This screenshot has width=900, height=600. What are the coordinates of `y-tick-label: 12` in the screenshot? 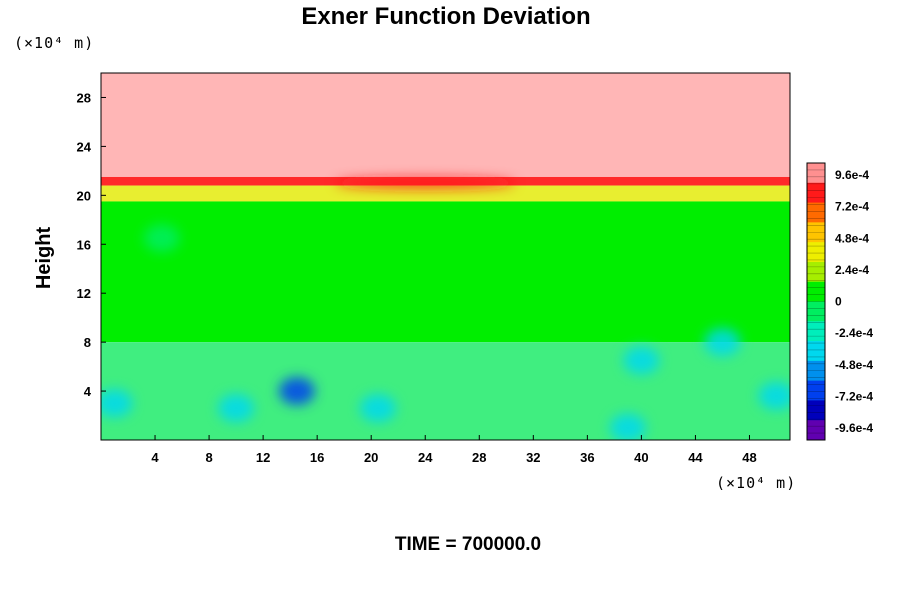 It's located at (84, 293).